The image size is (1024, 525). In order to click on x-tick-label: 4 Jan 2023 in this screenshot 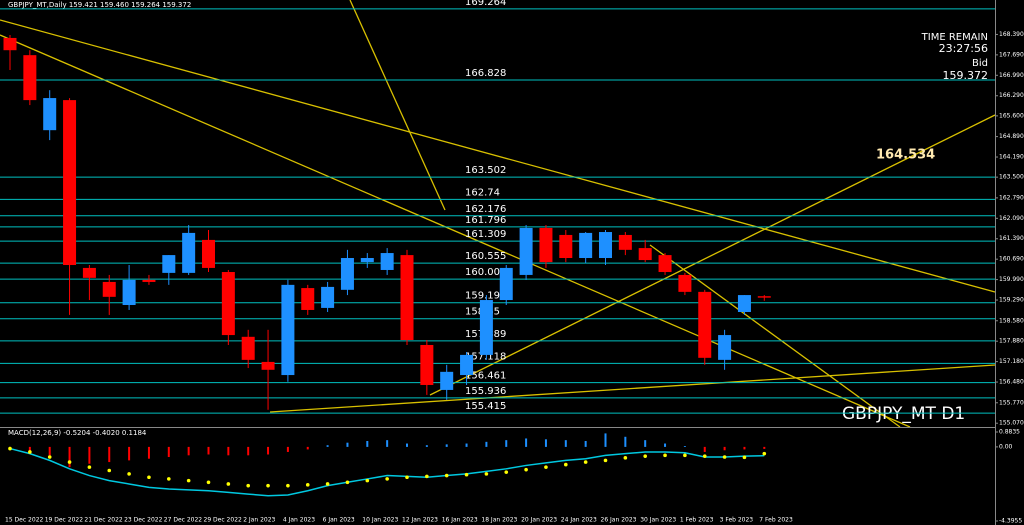, I will do `click(299, 520)`.